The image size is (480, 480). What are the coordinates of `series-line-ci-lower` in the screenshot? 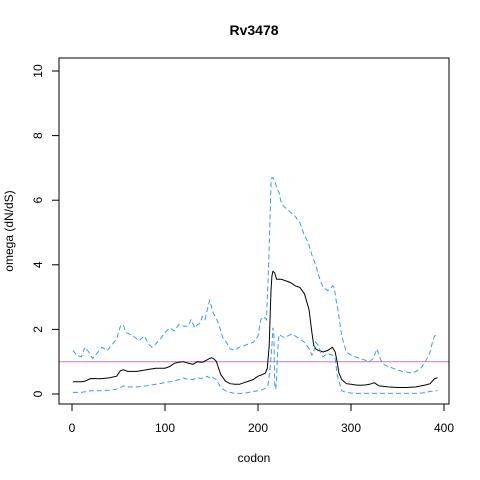 It's located at (255, 360).